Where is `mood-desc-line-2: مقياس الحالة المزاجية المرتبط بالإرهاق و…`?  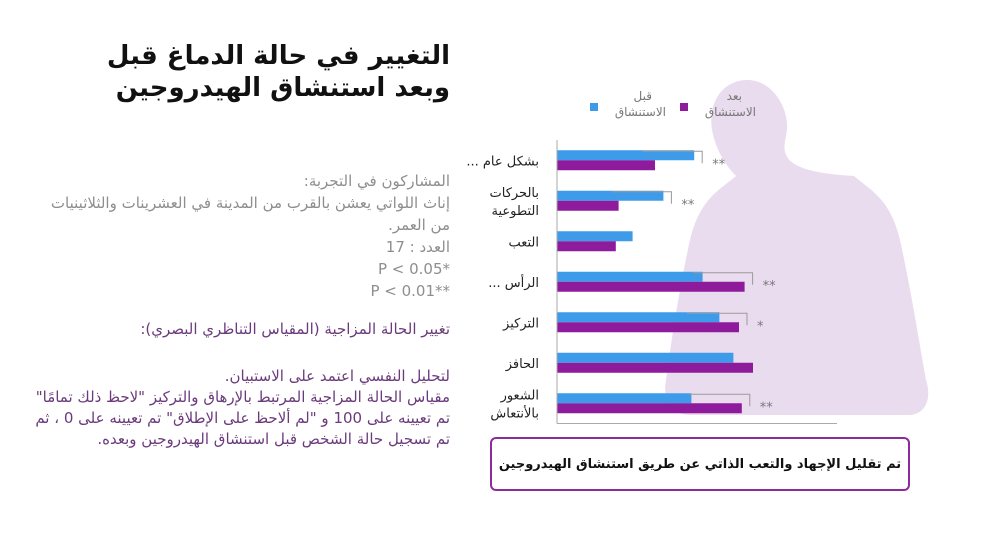
mood-desc-line-2: مقياس الحالة المزاجية المرتبط بالإرهاق و… is located at coordinates (242, 418).